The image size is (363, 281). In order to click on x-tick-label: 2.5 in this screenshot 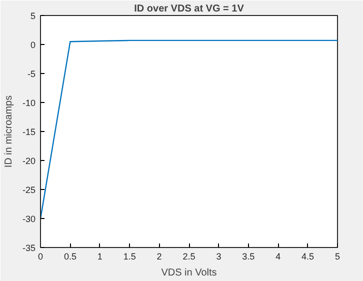, I will do `click(189, 257)`.